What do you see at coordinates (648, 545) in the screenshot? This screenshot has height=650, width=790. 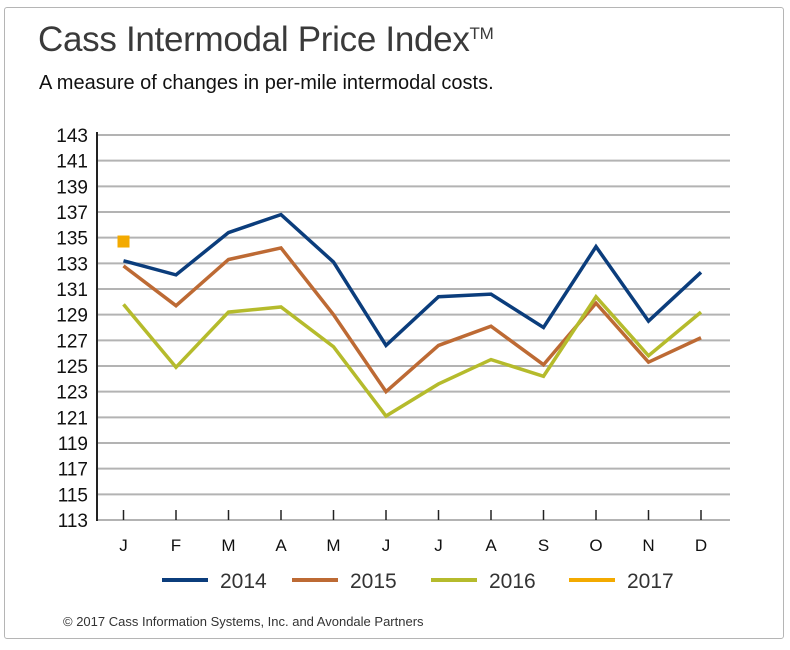 I see `x-tick-label: N` at bounding box center [648, 545].